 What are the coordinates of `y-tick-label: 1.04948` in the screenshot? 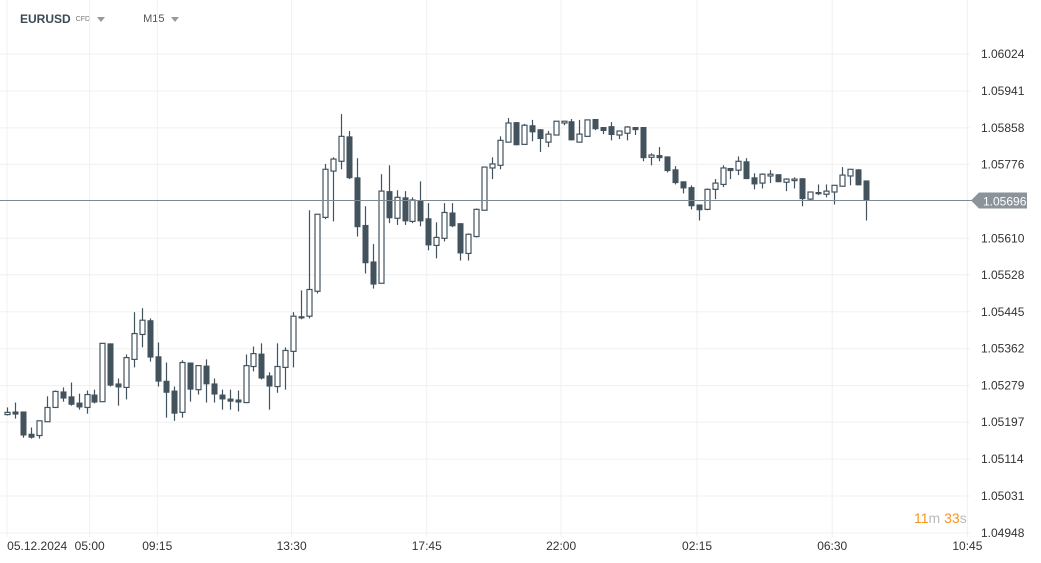 It's located at (1003, 533).